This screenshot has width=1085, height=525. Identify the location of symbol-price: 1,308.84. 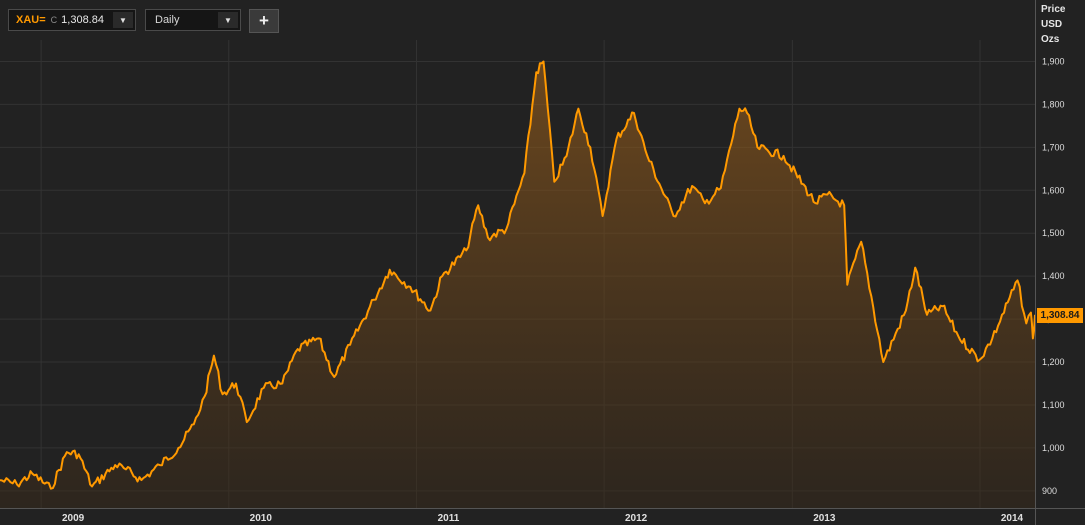
(82, 20).